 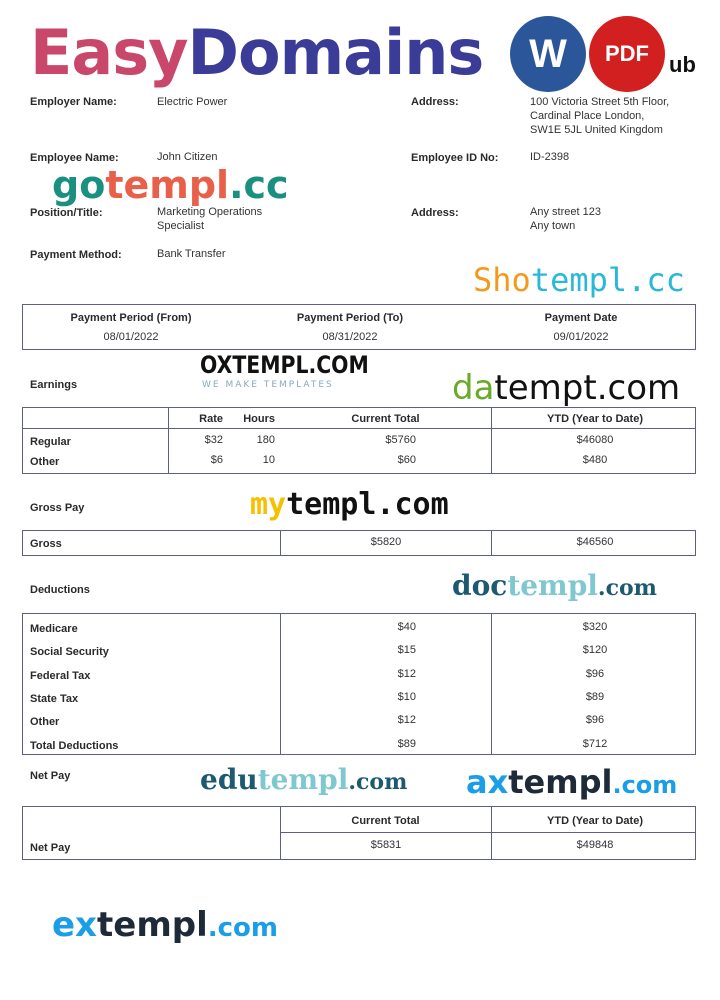 I want to click on employee-name: John Citizen, so click(x=187, y=157).